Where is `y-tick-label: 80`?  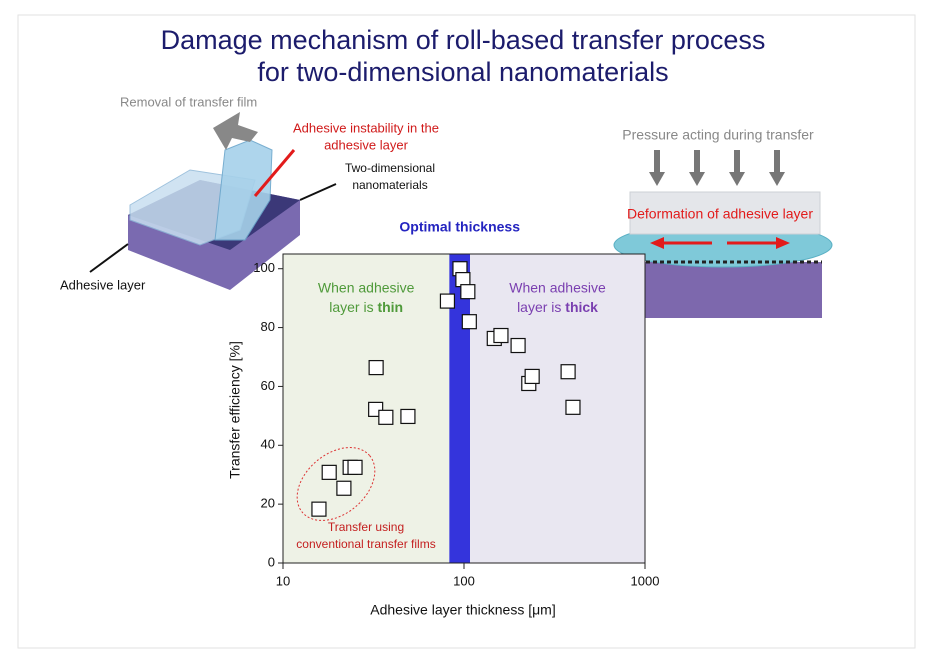 y-tick-label: 80 is located at coordinates (268, 326).